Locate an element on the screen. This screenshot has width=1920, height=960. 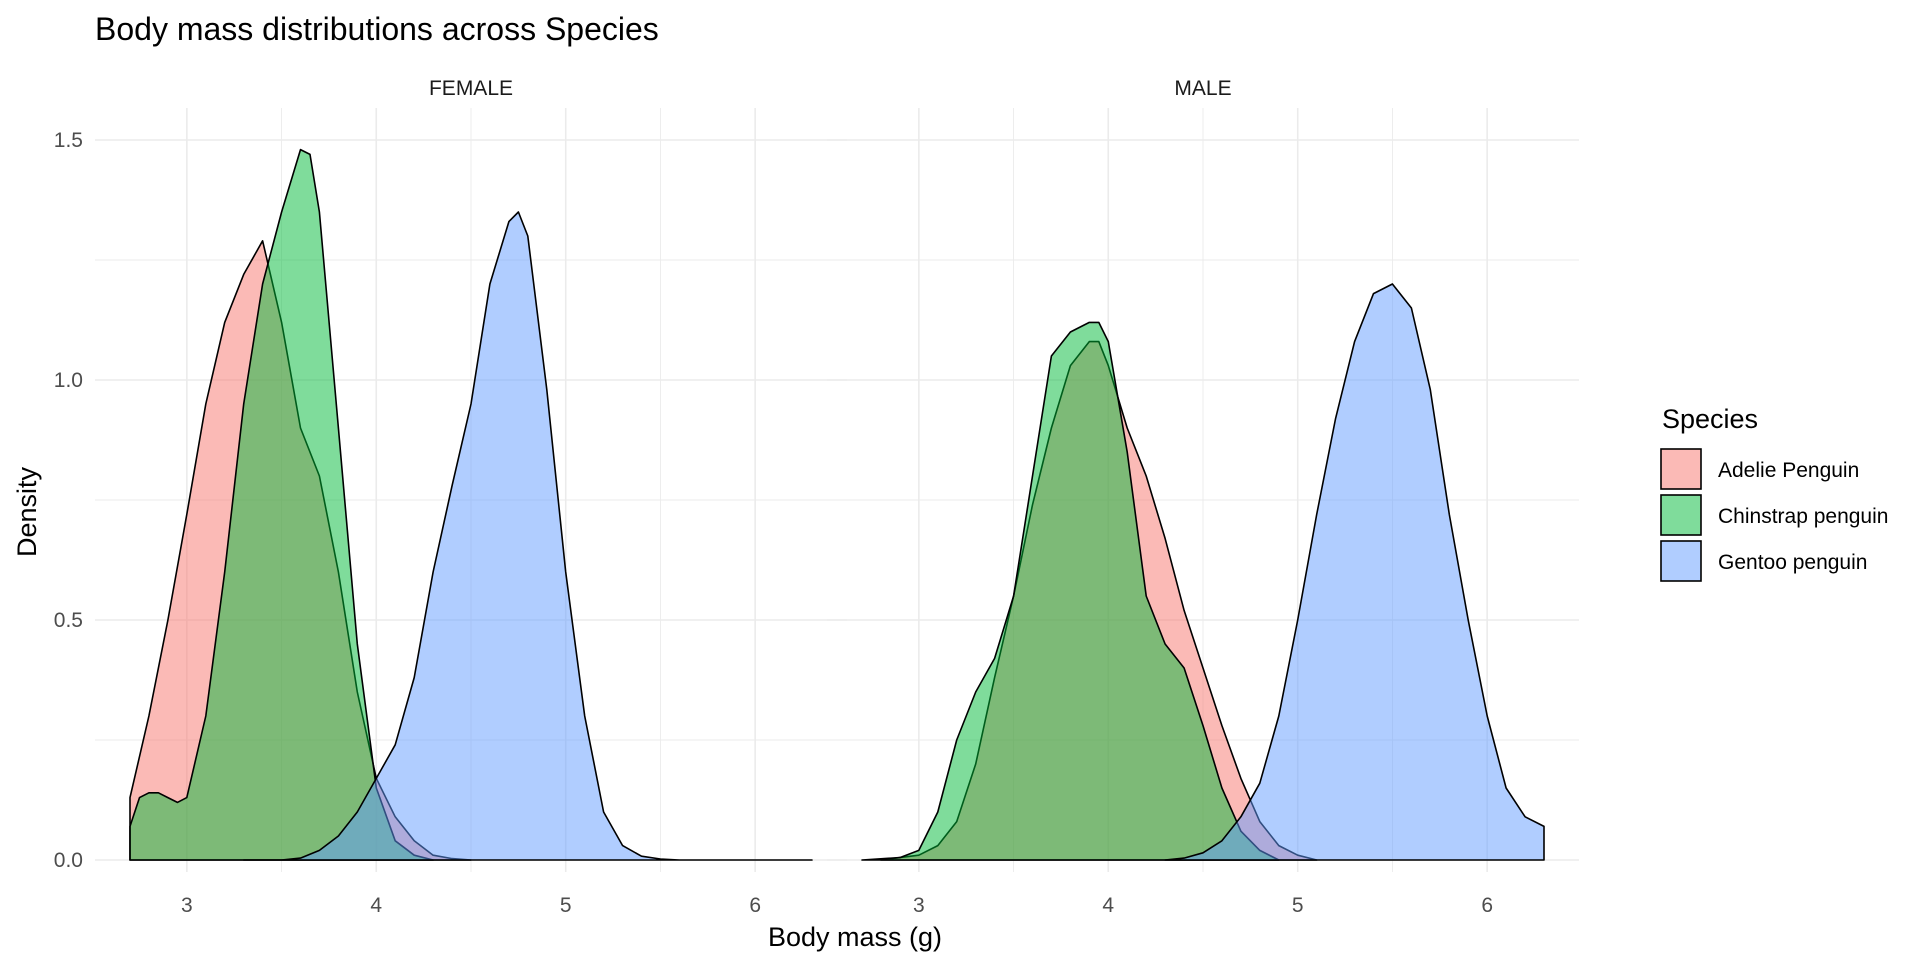
facet-label: FEMALE is located at coordinates (471, 88).